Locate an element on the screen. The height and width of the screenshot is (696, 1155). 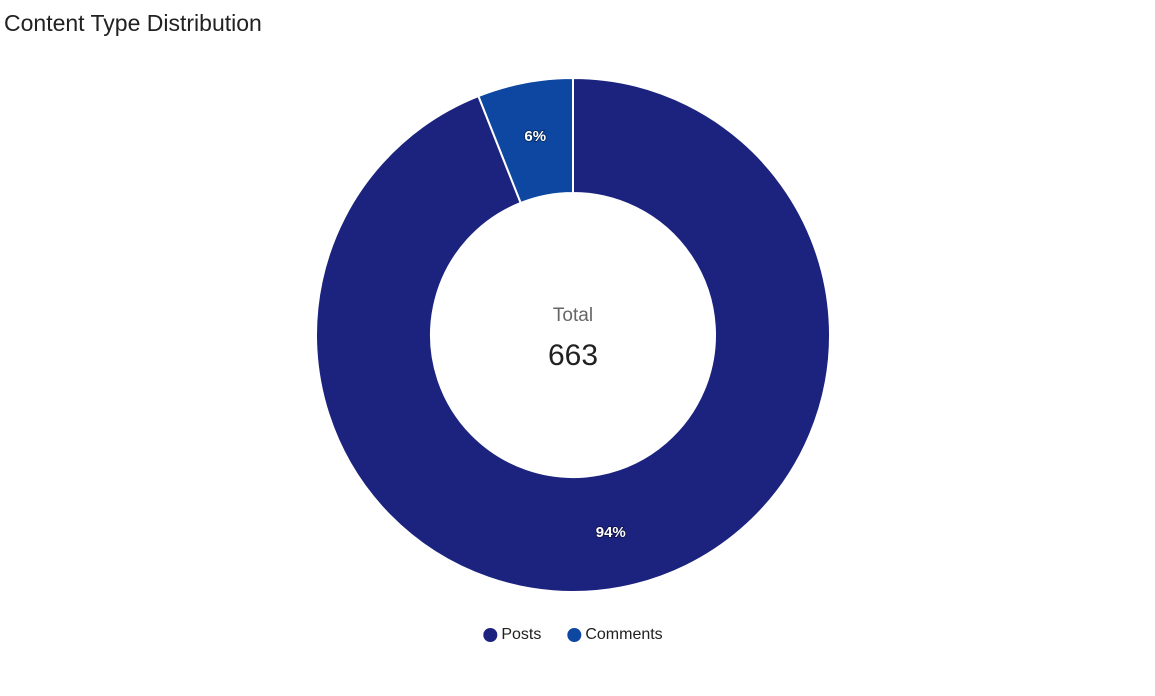
donut-slice is located at coordinates (525, 140).